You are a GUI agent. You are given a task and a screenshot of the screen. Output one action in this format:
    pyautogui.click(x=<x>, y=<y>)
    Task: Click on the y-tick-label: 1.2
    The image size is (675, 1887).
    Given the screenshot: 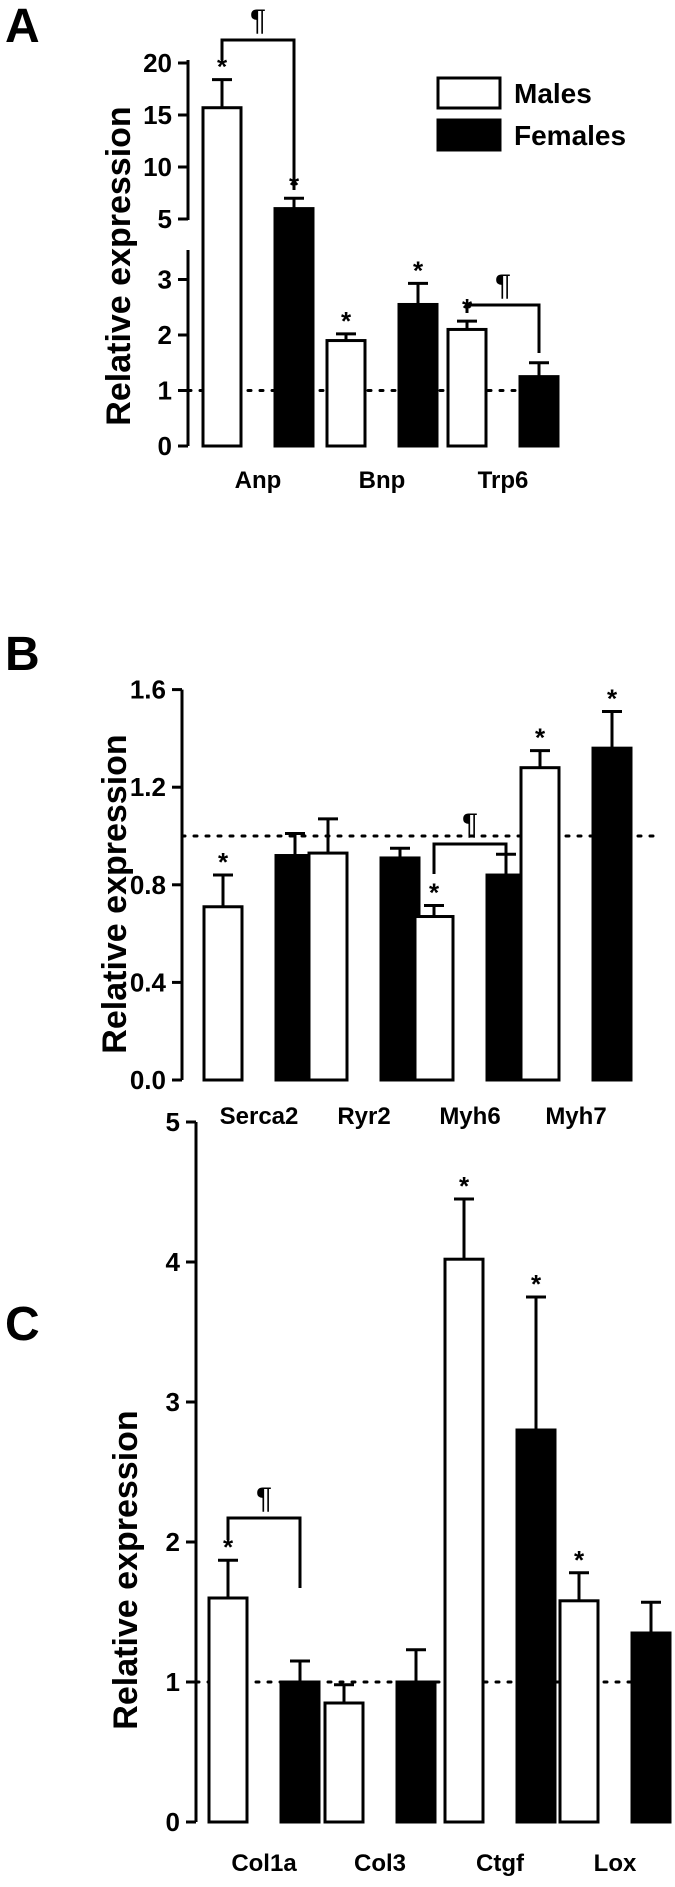 What is the action you would take?
    pyautogui.click(x=148, y=787)
    